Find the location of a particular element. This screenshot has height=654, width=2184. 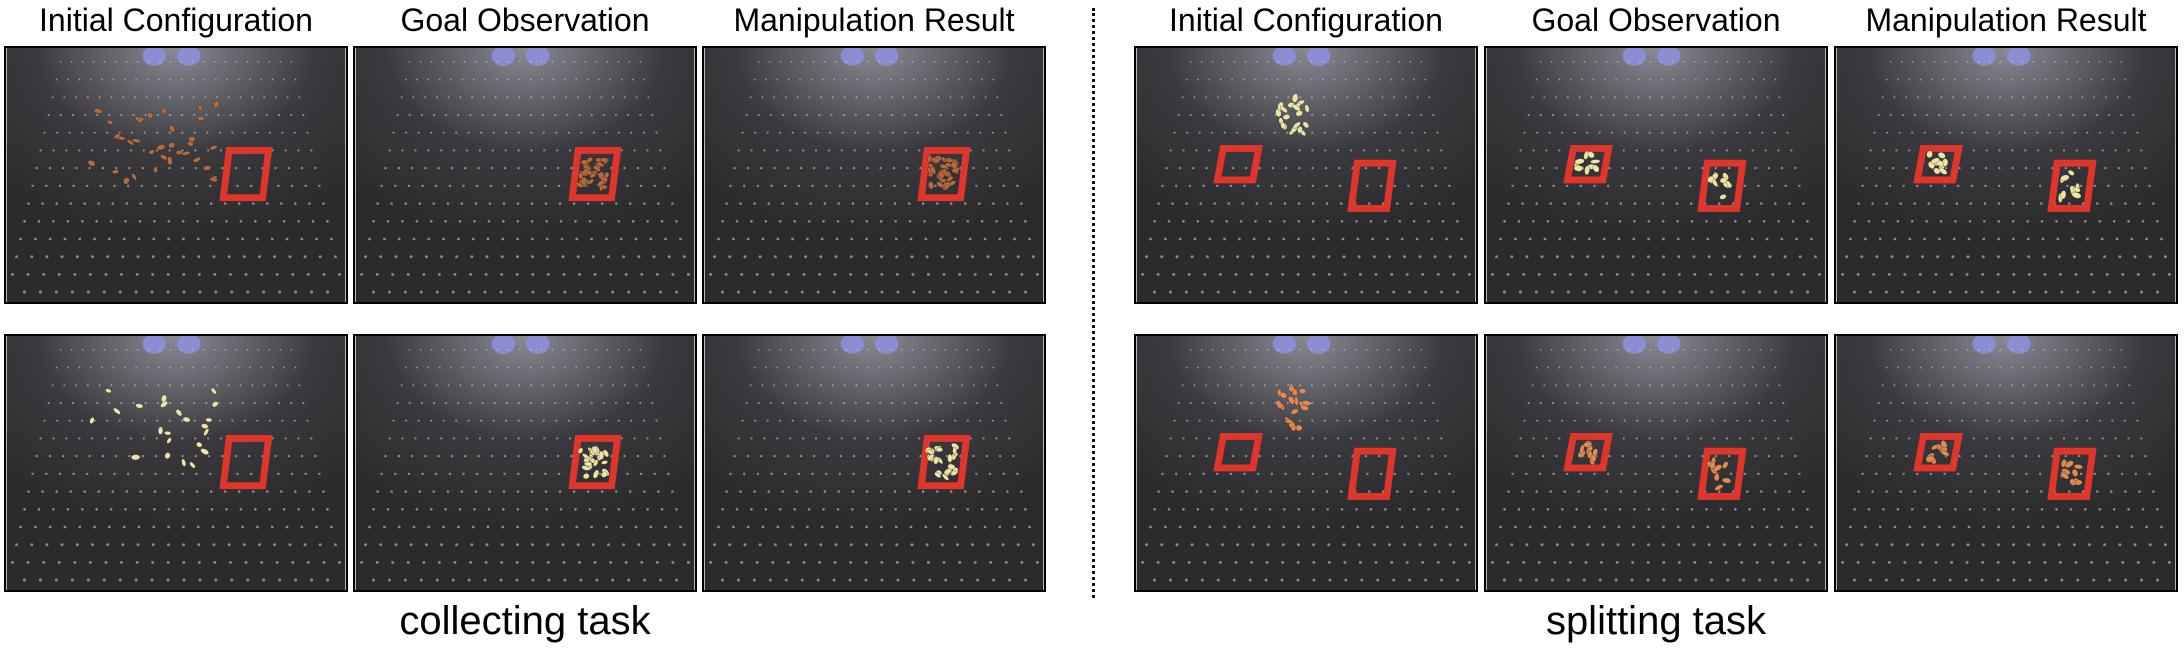

caption-splitting-task: splitting task is located at coordinates (1656, 621).